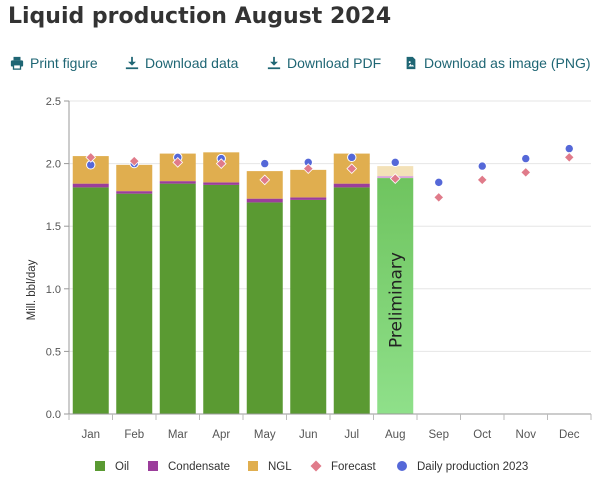  What do you see at coordinates (178, 162) in the screenshot?
I see `marker-forecast-mar` at bounding box center [178, 162].